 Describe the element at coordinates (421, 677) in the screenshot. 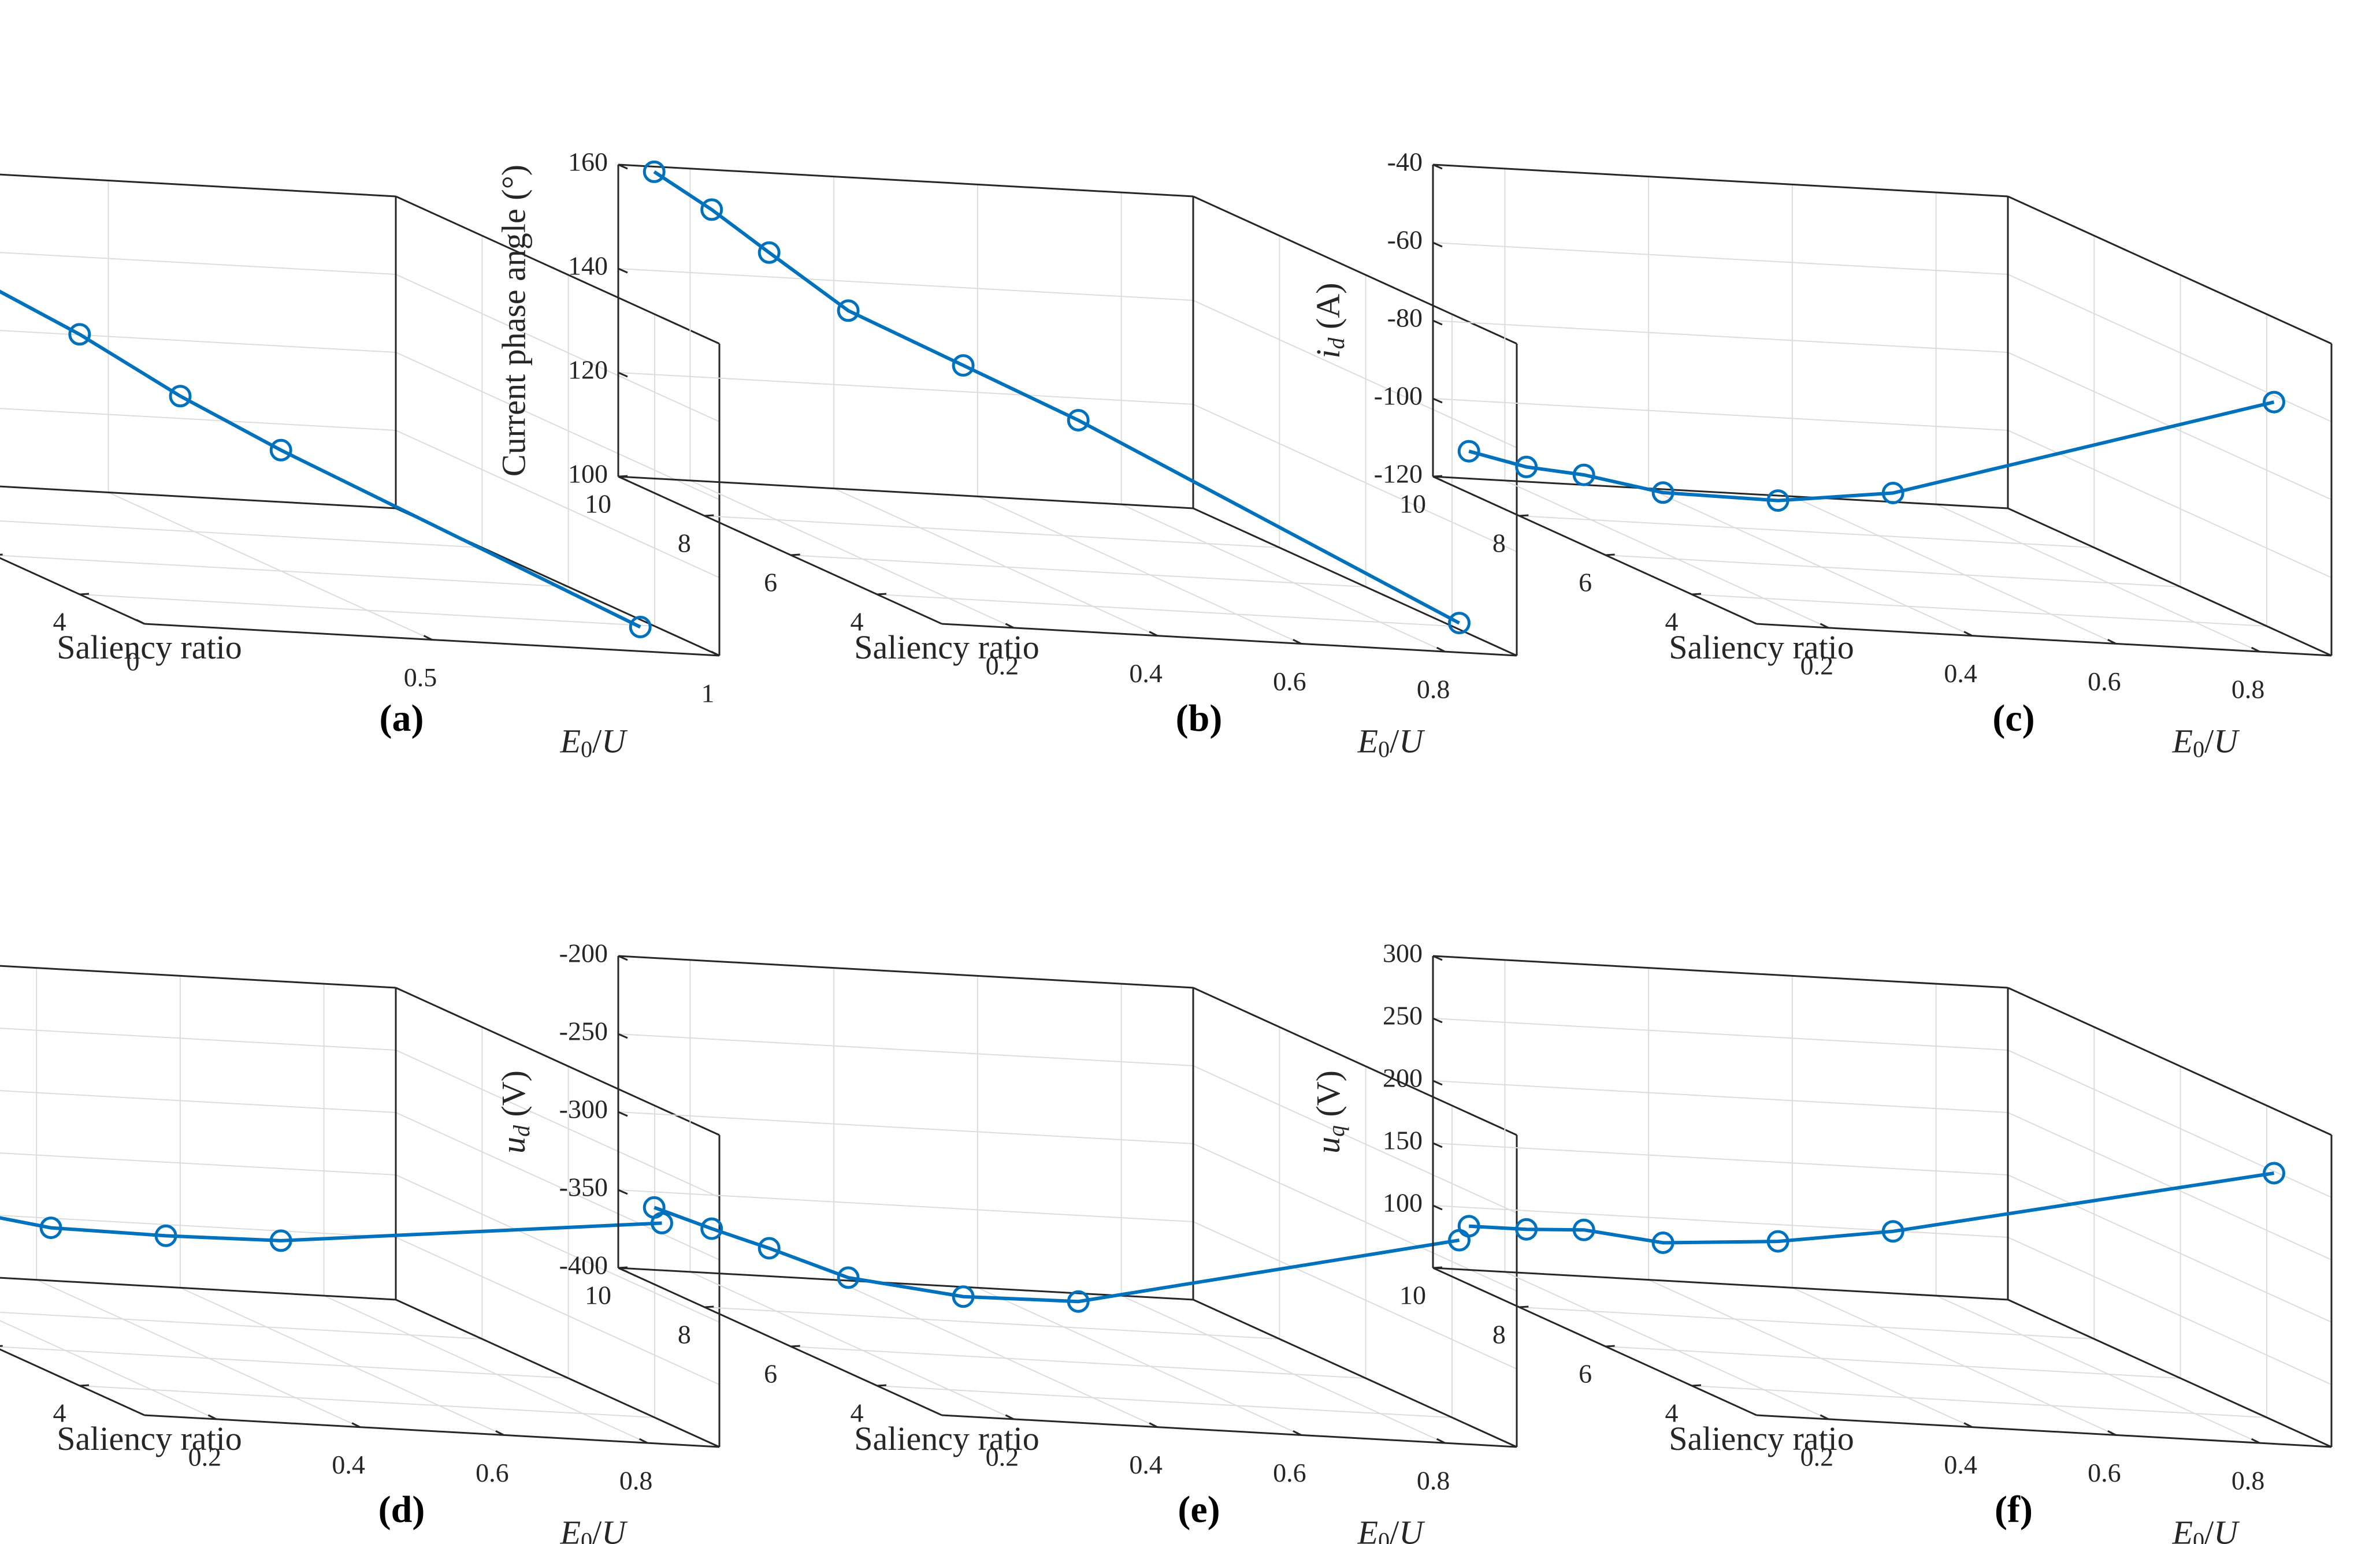

I see `x-tick-label: 0.5` at that location.